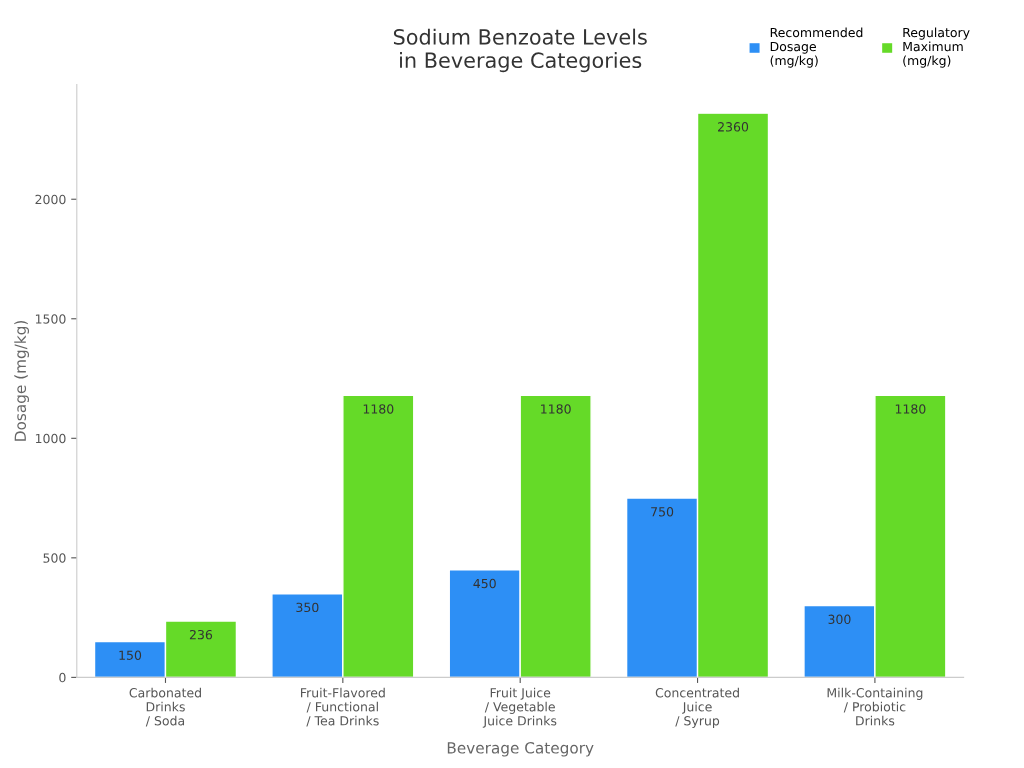 This screenshot has width=1024, height=768. What do you see at coordinates (50, 199) in the screenshot?
I see `y-tick-label: 2000` at bounding box center [50, 199].